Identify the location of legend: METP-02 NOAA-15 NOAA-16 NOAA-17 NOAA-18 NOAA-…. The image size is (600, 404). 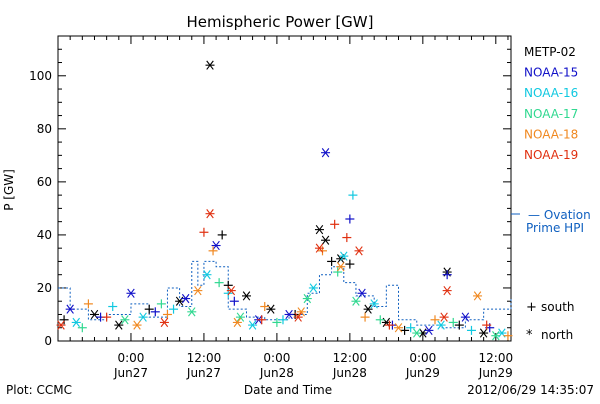
(551, 194).